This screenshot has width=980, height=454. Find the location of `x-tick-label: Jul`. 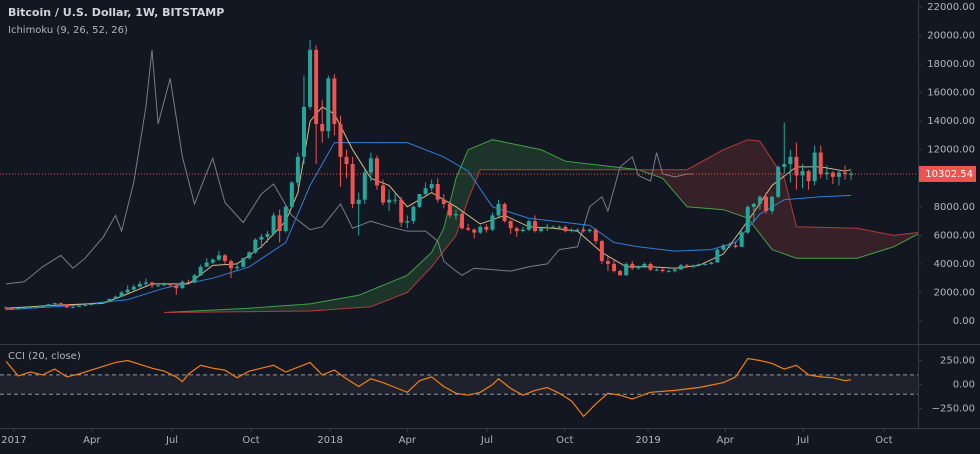

x-tick-label: Jul is located at coordinates (171, 440).